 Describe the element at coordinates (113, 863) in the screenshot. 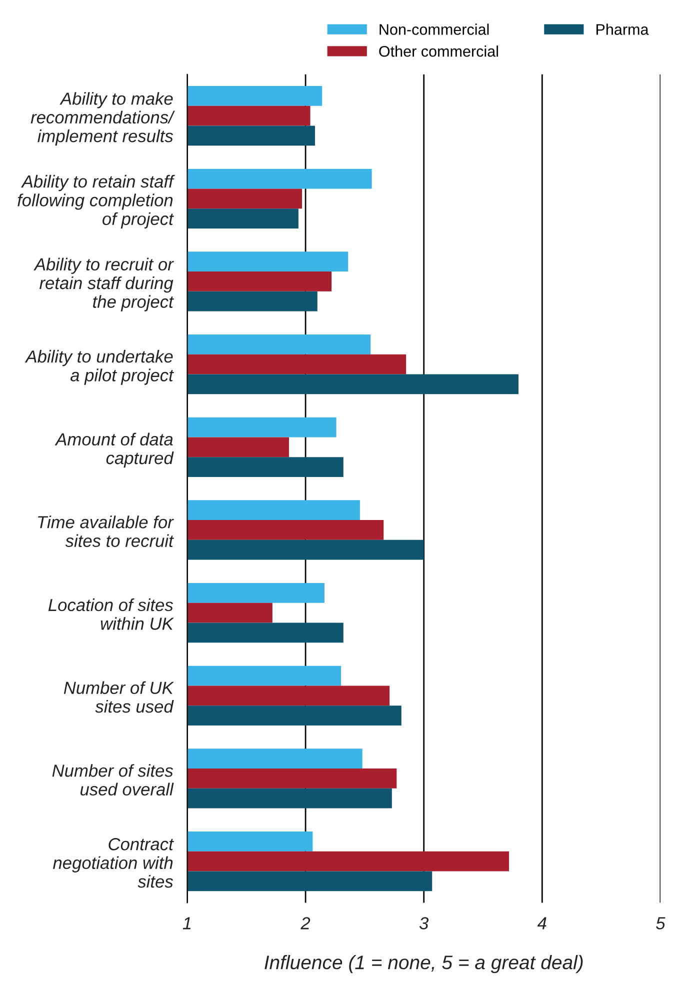

I see `y-tick-label: Contract negotiation with sites` at that location.